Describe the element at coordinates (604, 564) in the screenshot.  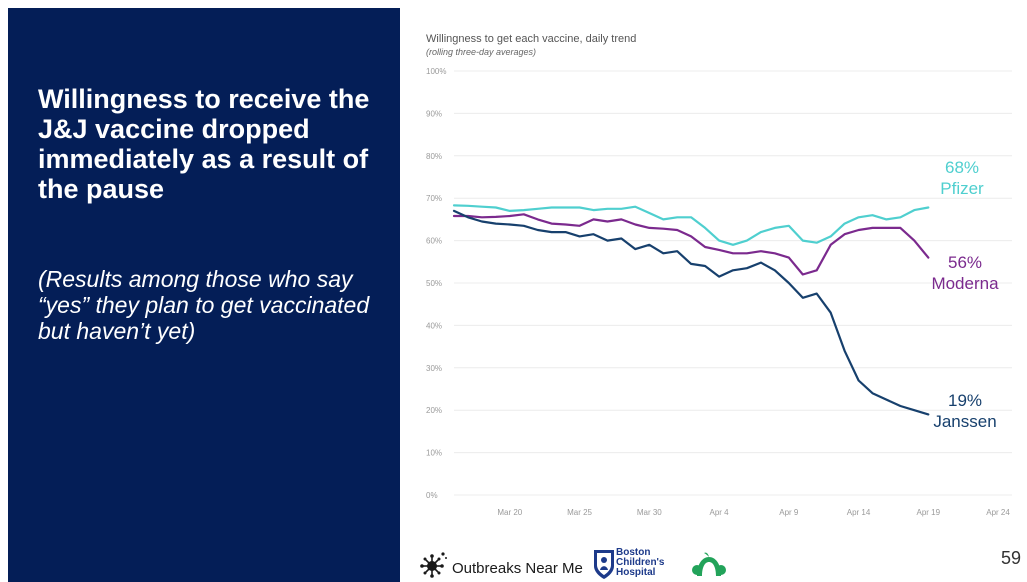
I see `boston-childrens-hospital-logo` at that location.